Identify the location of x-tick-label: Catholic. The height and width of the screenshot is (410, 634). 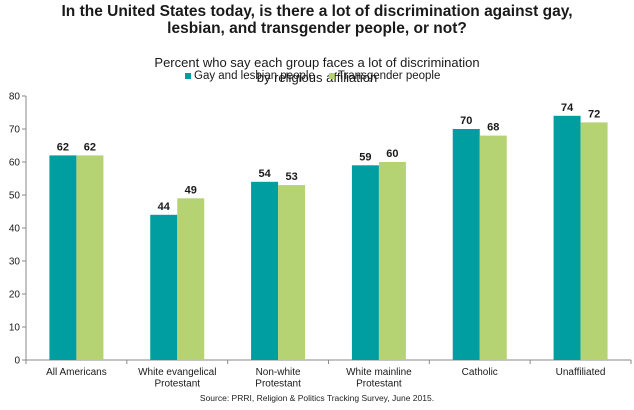
(480, 372).